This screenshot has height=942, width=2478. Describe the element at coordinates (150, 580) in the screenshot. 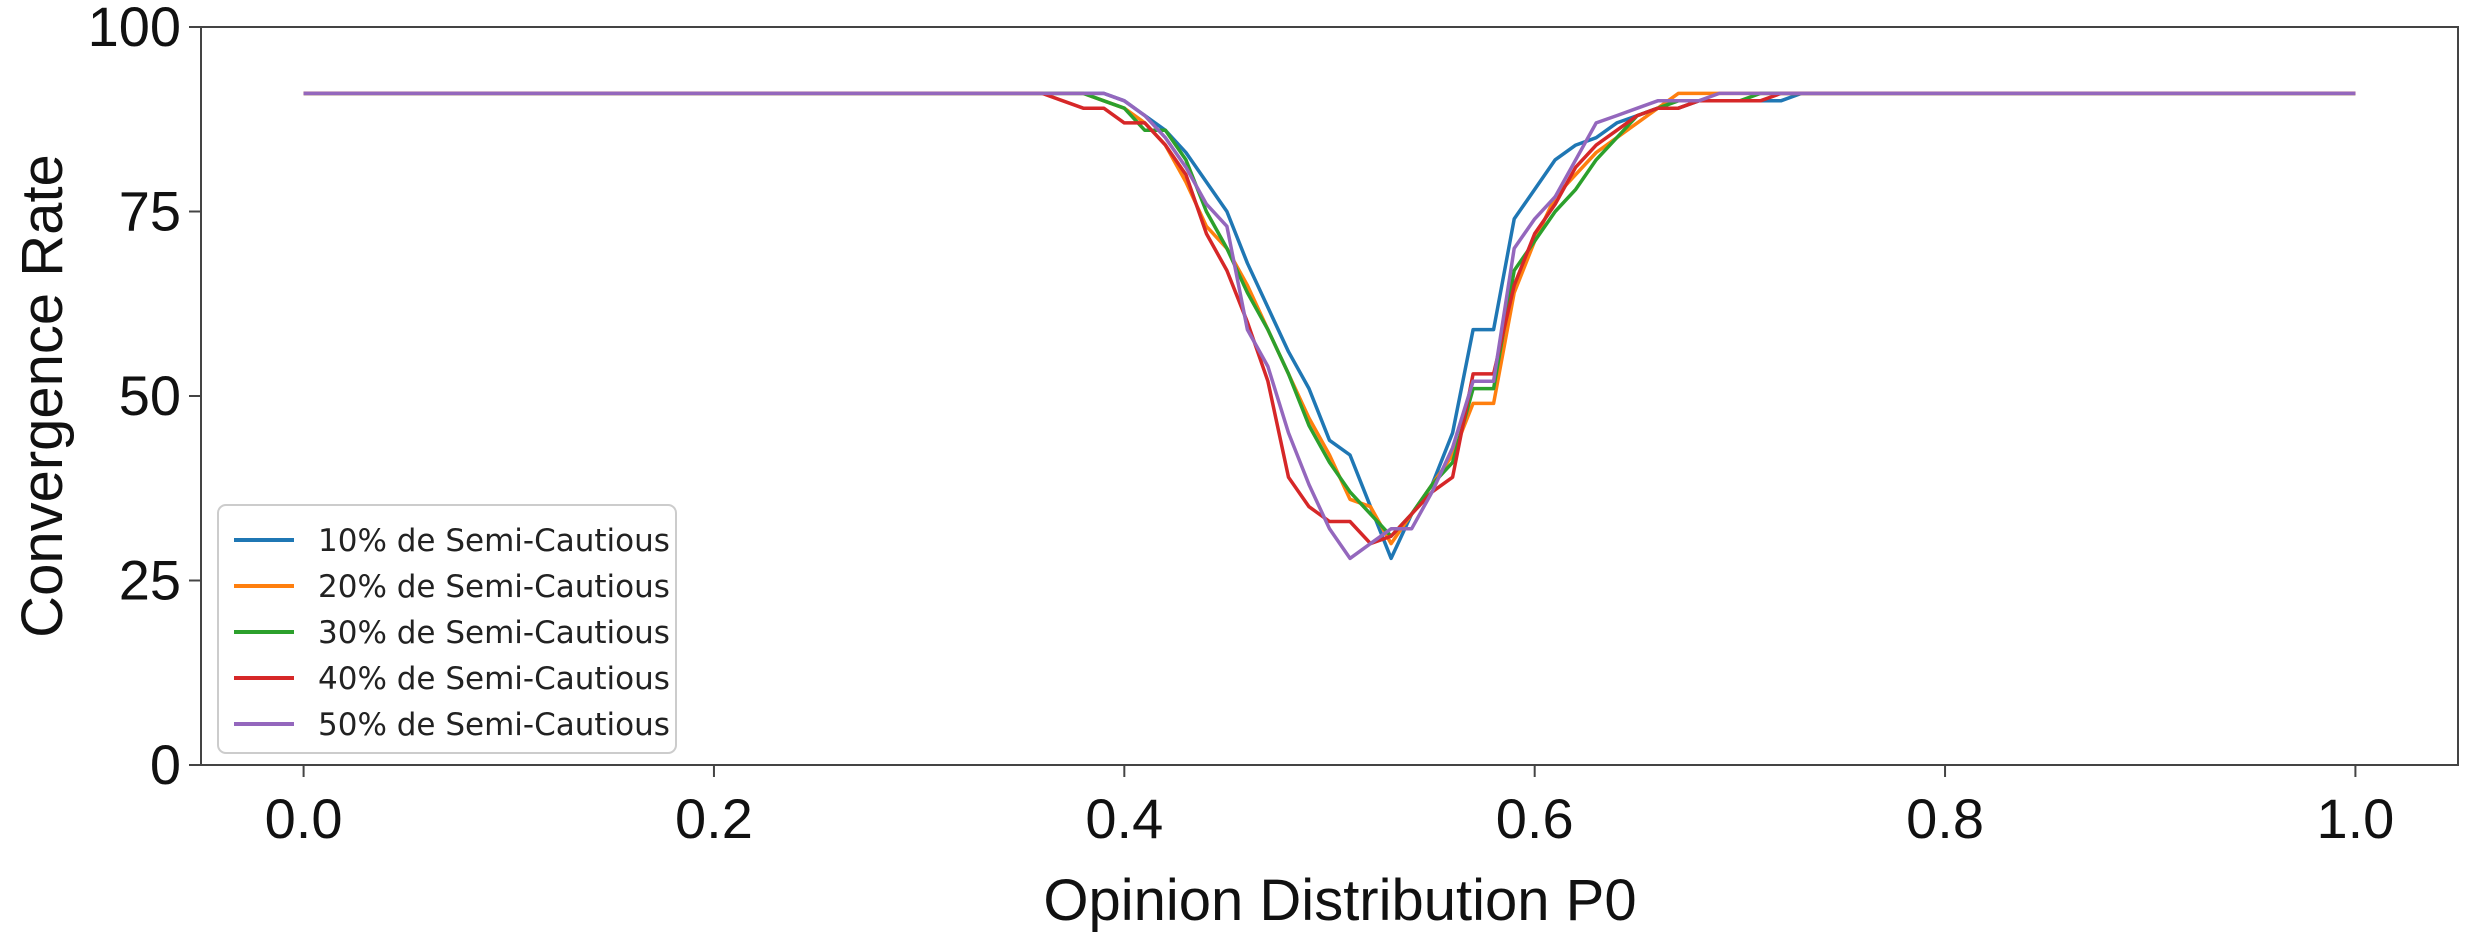

I see `y-tick-label: 25` at that location.